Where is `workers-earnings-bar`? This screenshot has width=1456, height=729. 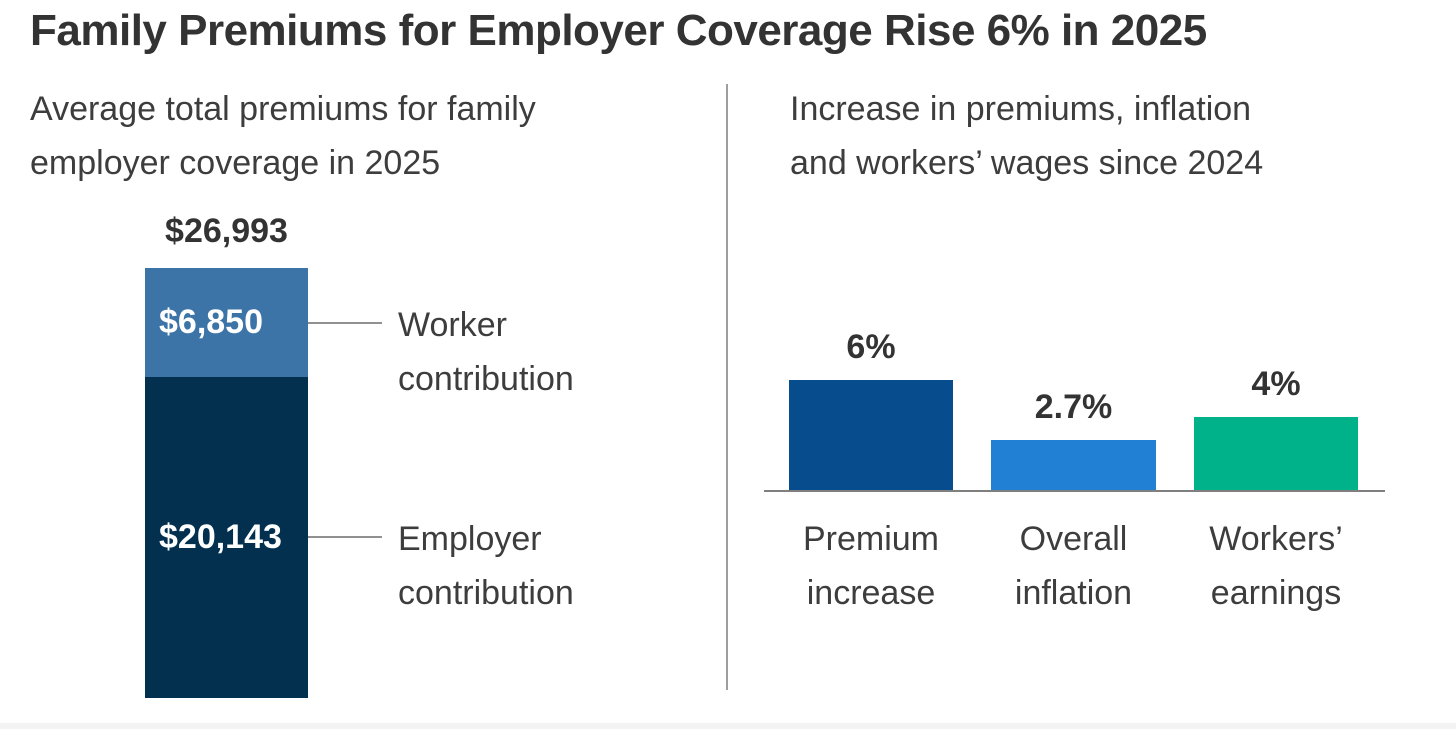 workers-earnings-bar is located at coordinates (1276, 453).